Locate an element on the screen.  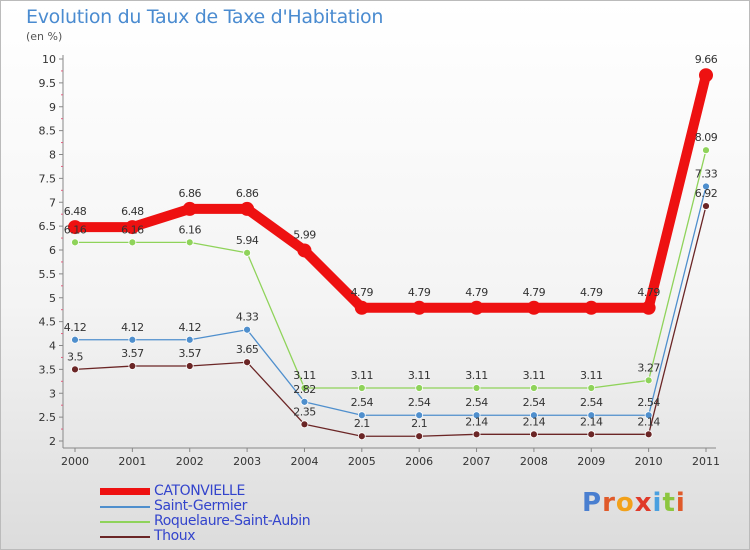
data-label: 6.92 is located at coordinates (706, 193).